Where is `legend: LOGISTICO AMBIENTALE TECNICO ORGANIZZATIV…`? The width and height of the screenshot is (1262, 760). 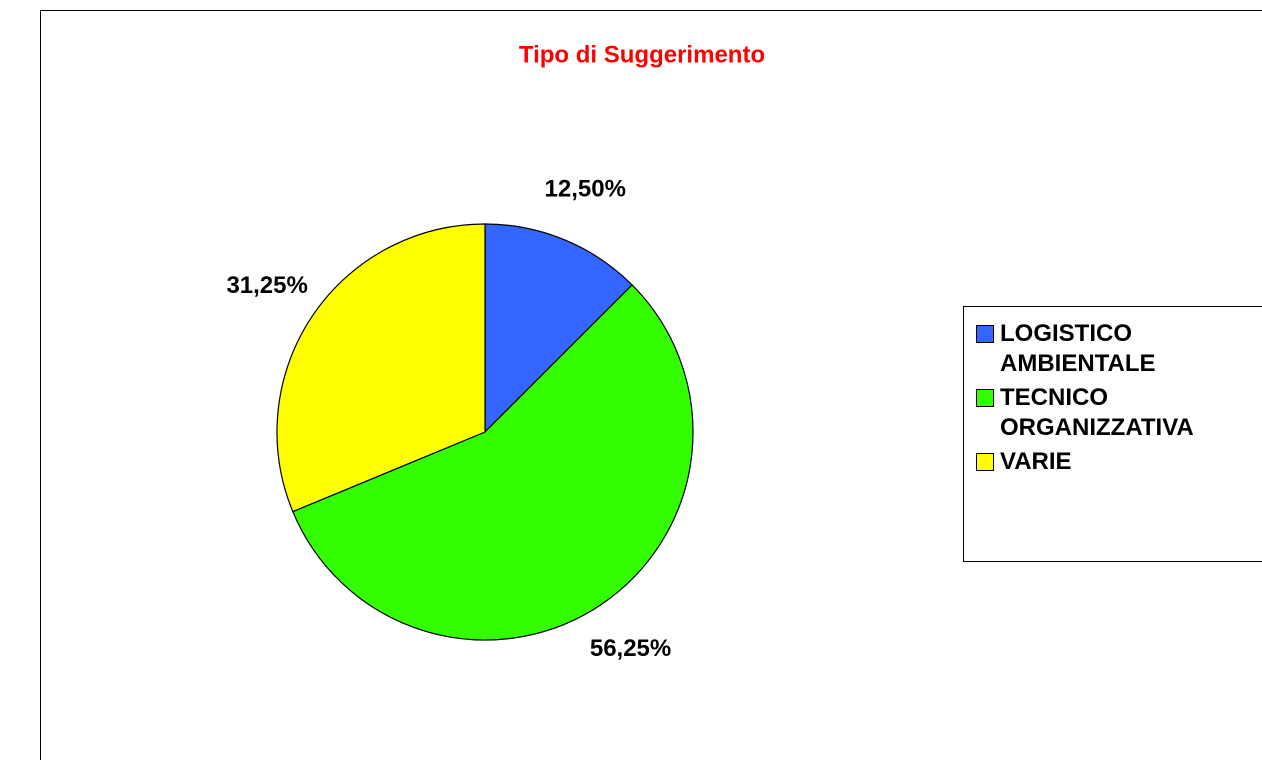 legend: LOGISTICO AMBIENTALE TECNICO ORGANIZZATIV… is located at coordinates (1112, 434).